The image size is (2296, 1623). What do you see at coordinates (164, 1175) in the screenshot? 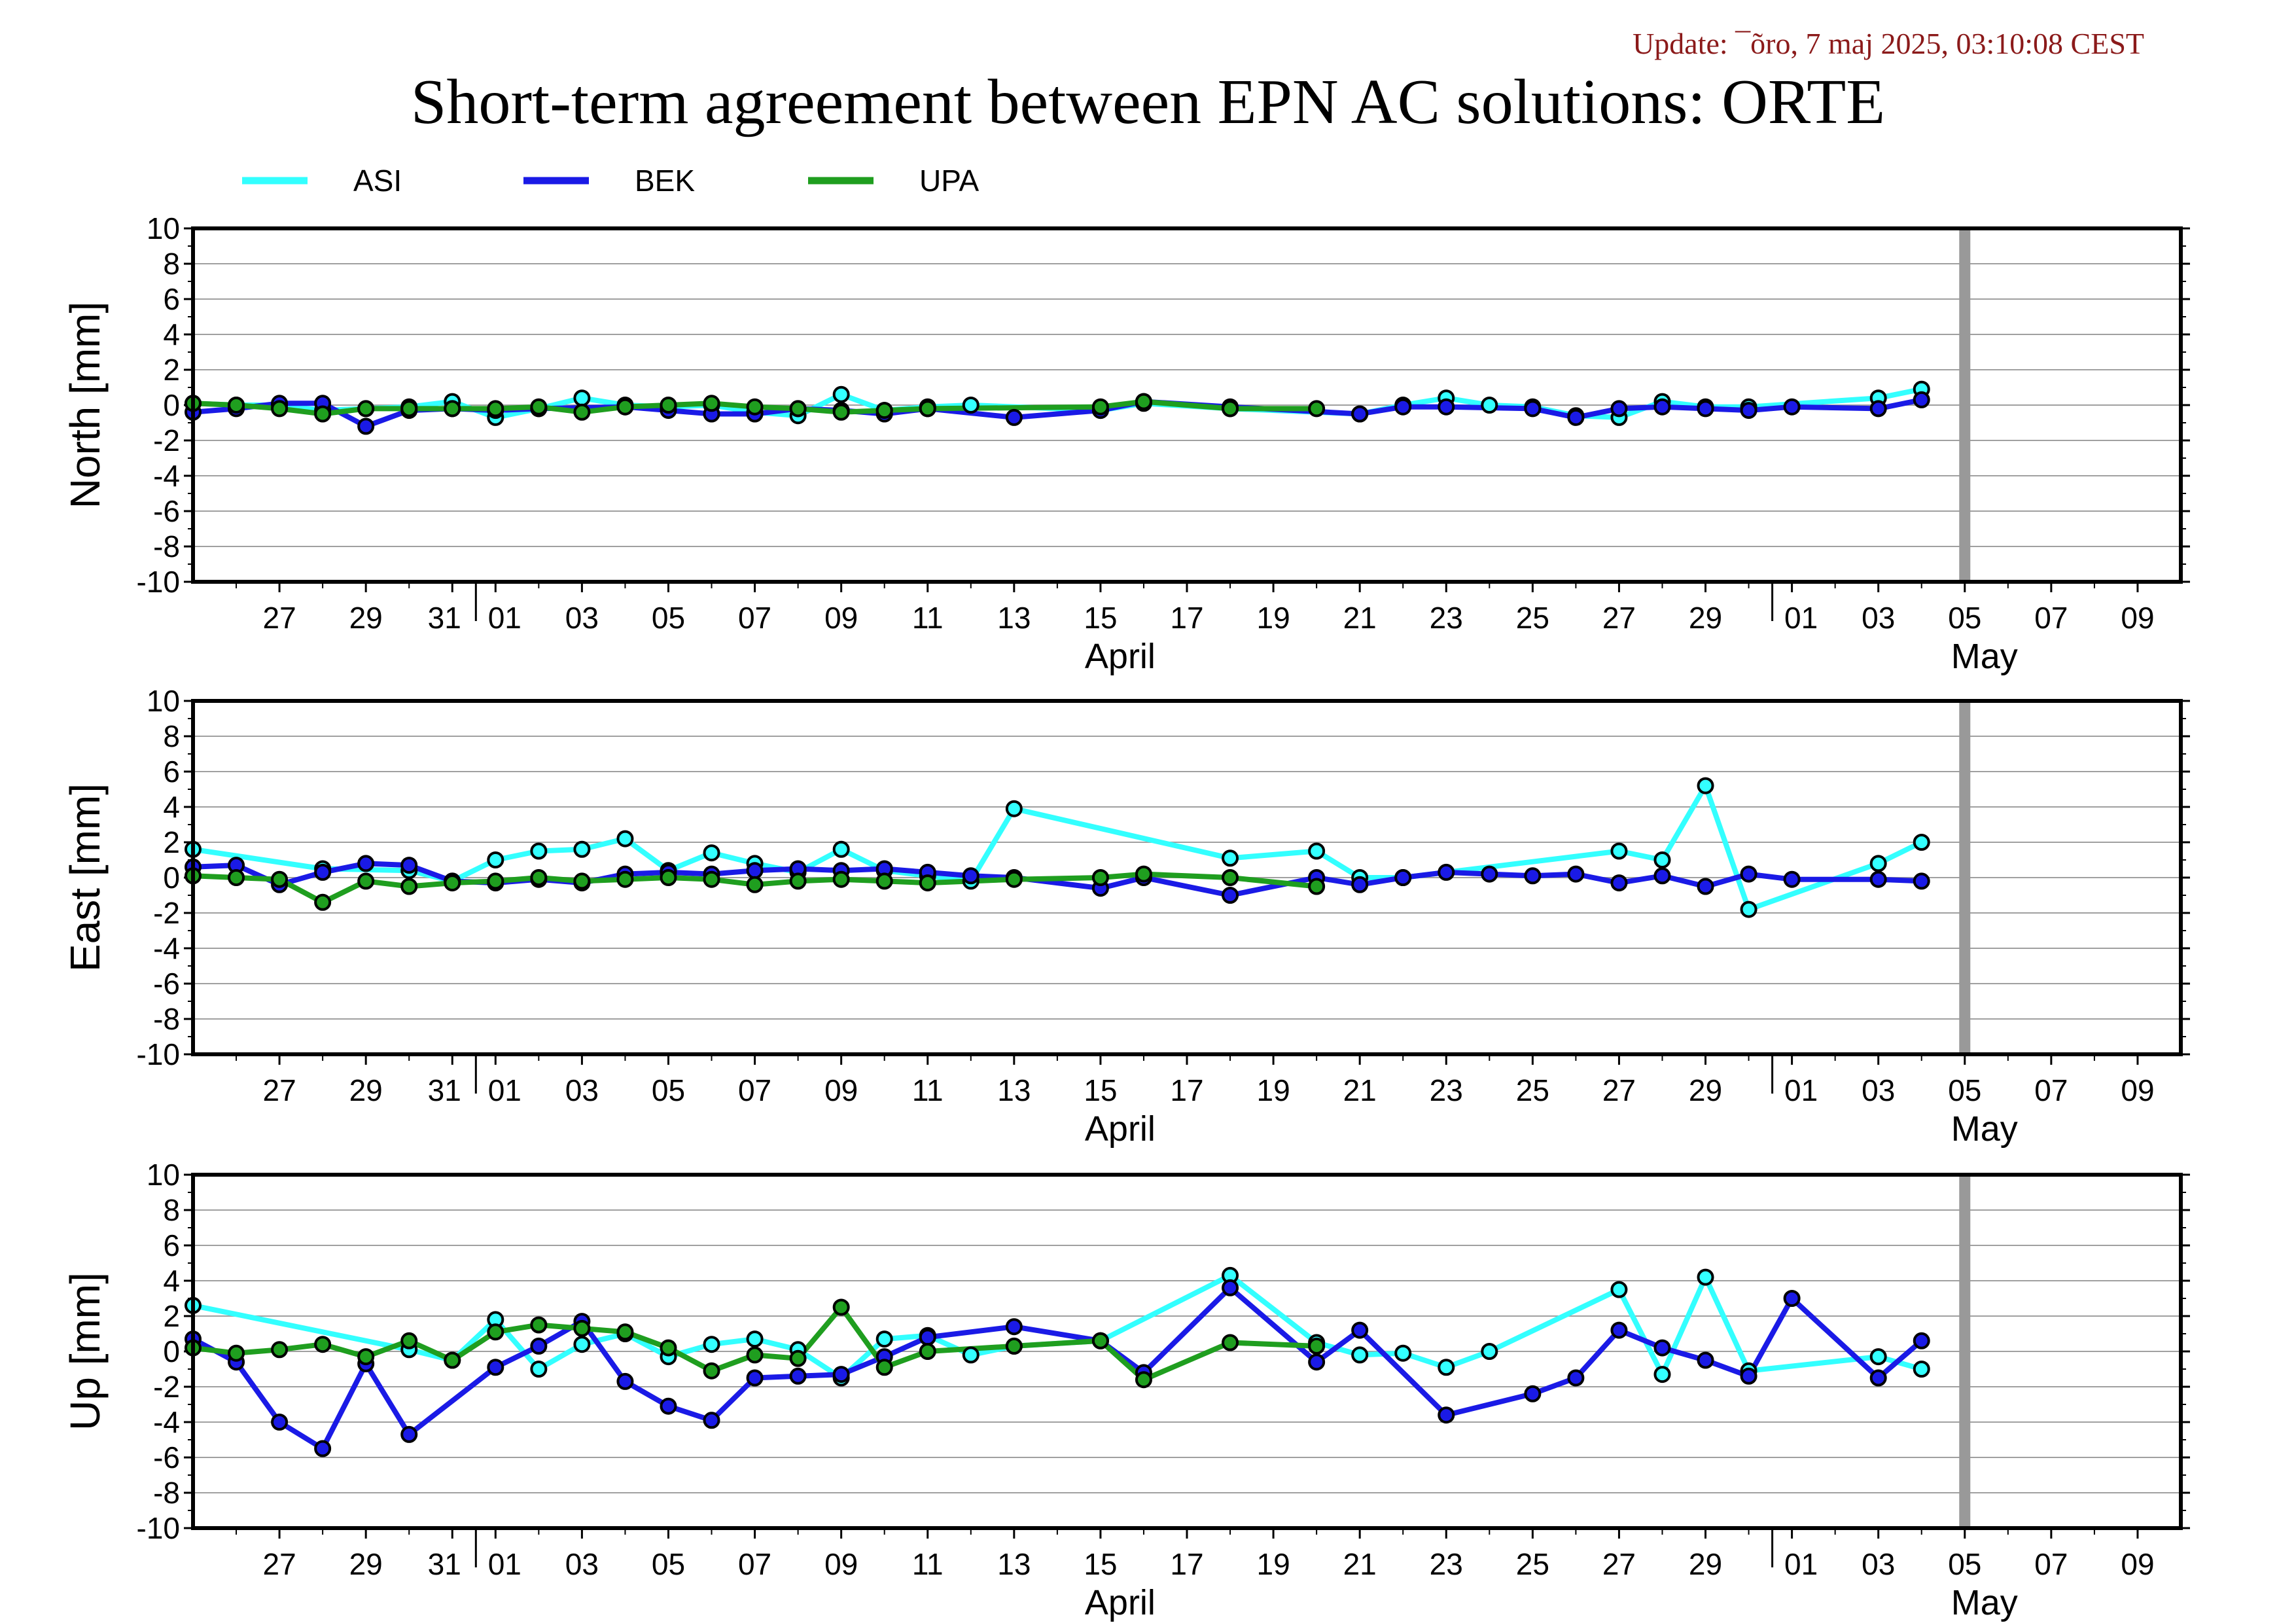
I see `y-tick-label: 10` at bounding box center [164, 1175].